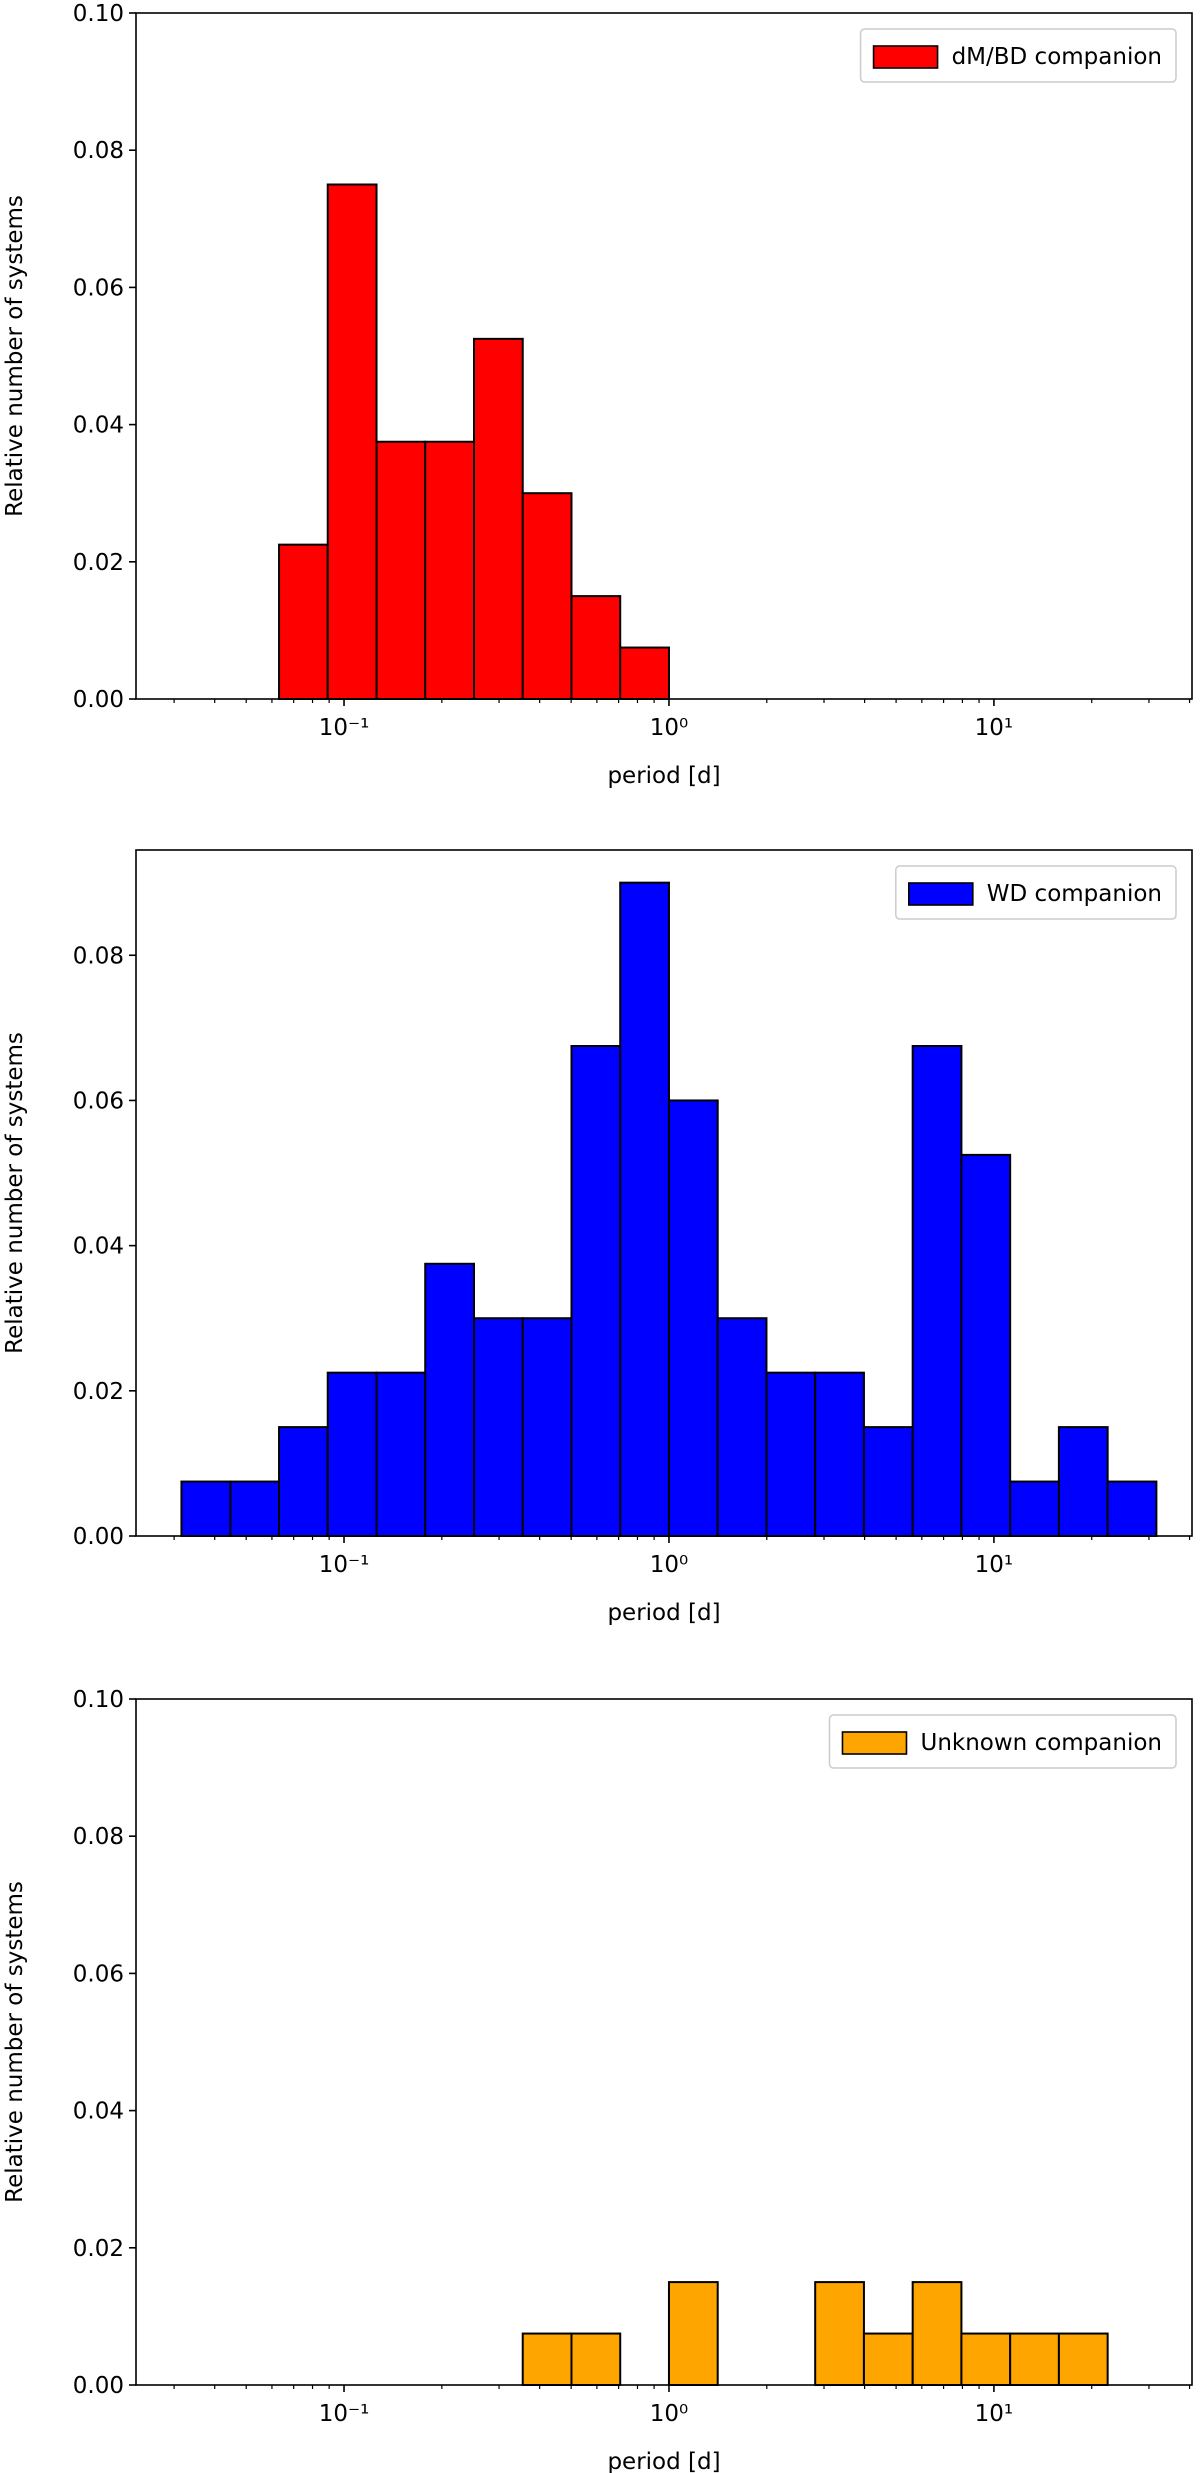 This screenshot has width=1200, height=2473. I want to click on legend: Unknown companion, so click(1002, 1741).